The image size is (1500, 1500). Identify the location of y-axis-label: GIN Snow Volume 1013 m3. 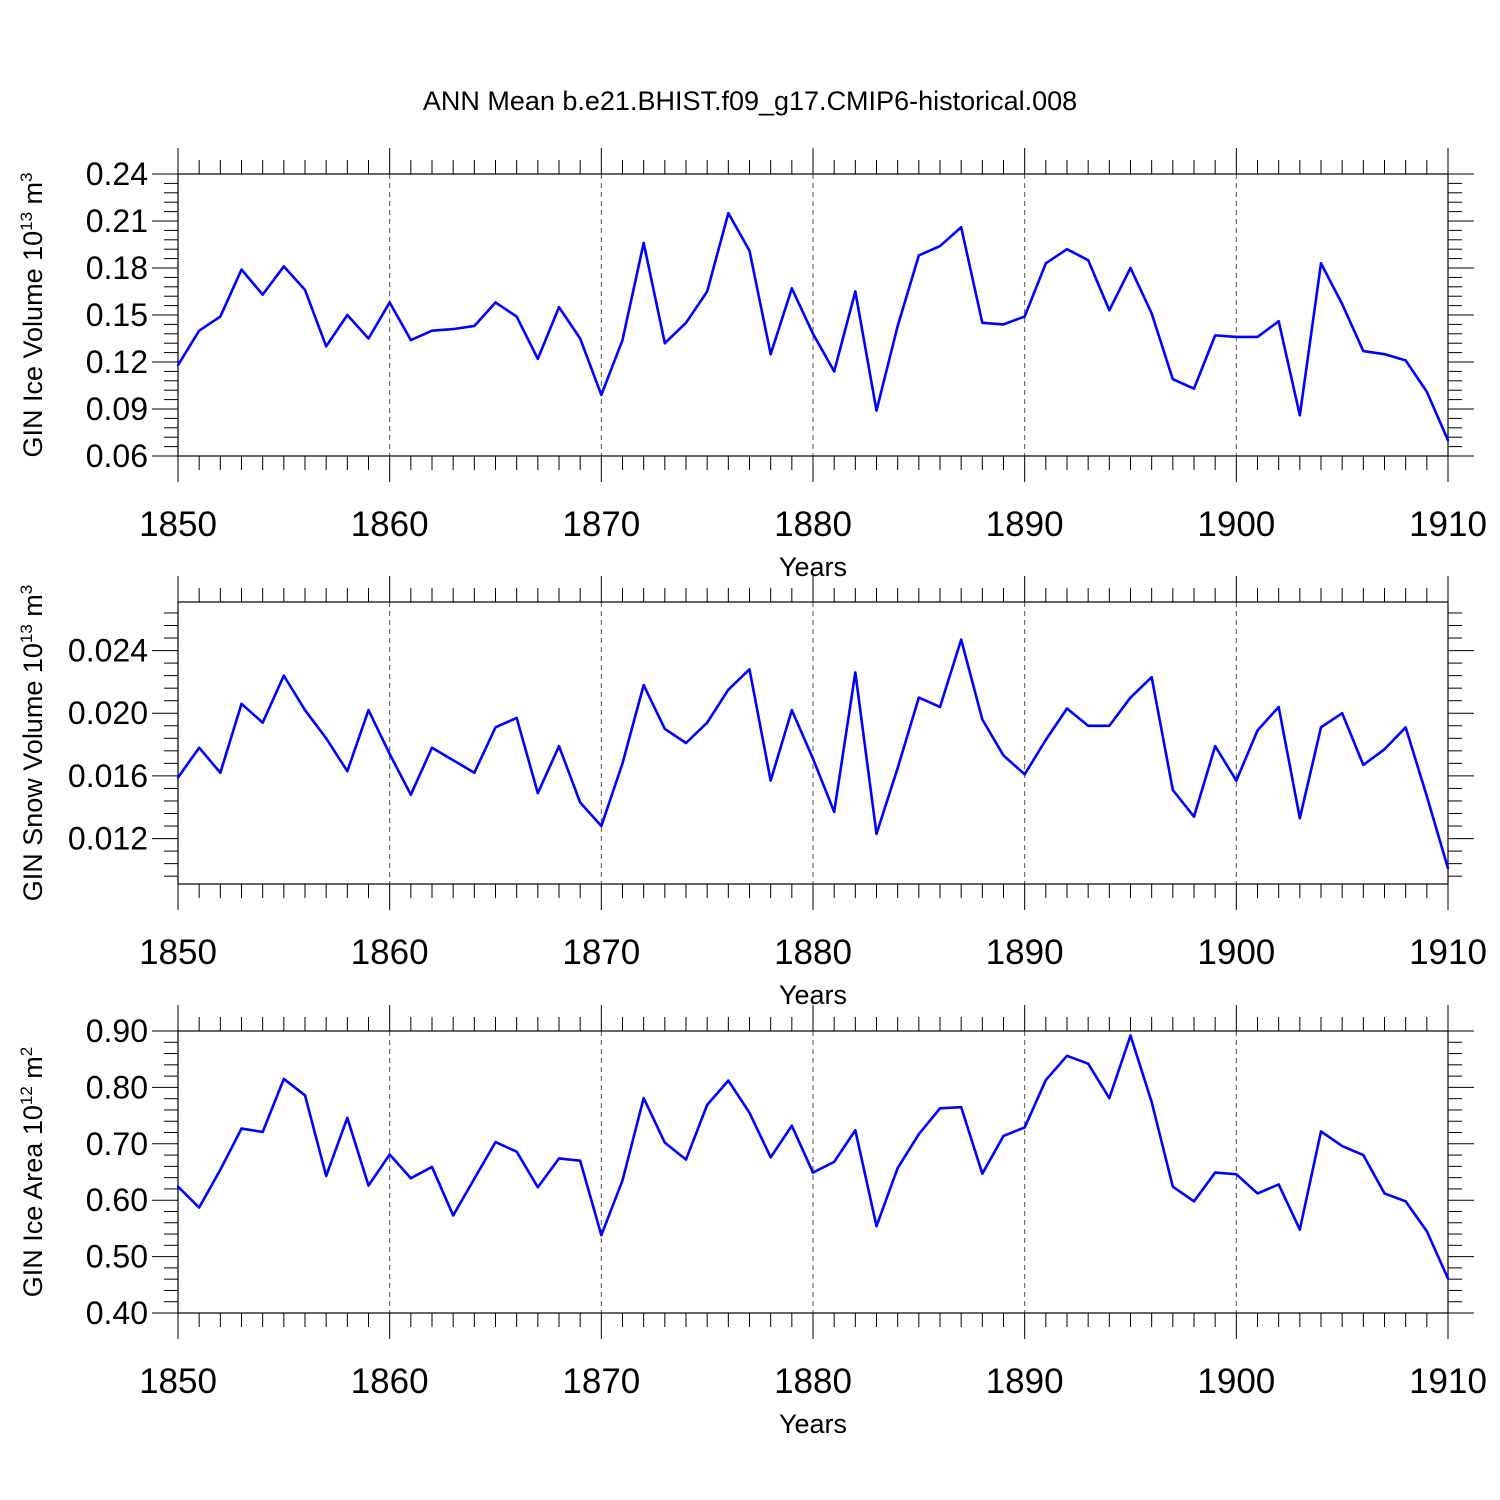
(32, 743).